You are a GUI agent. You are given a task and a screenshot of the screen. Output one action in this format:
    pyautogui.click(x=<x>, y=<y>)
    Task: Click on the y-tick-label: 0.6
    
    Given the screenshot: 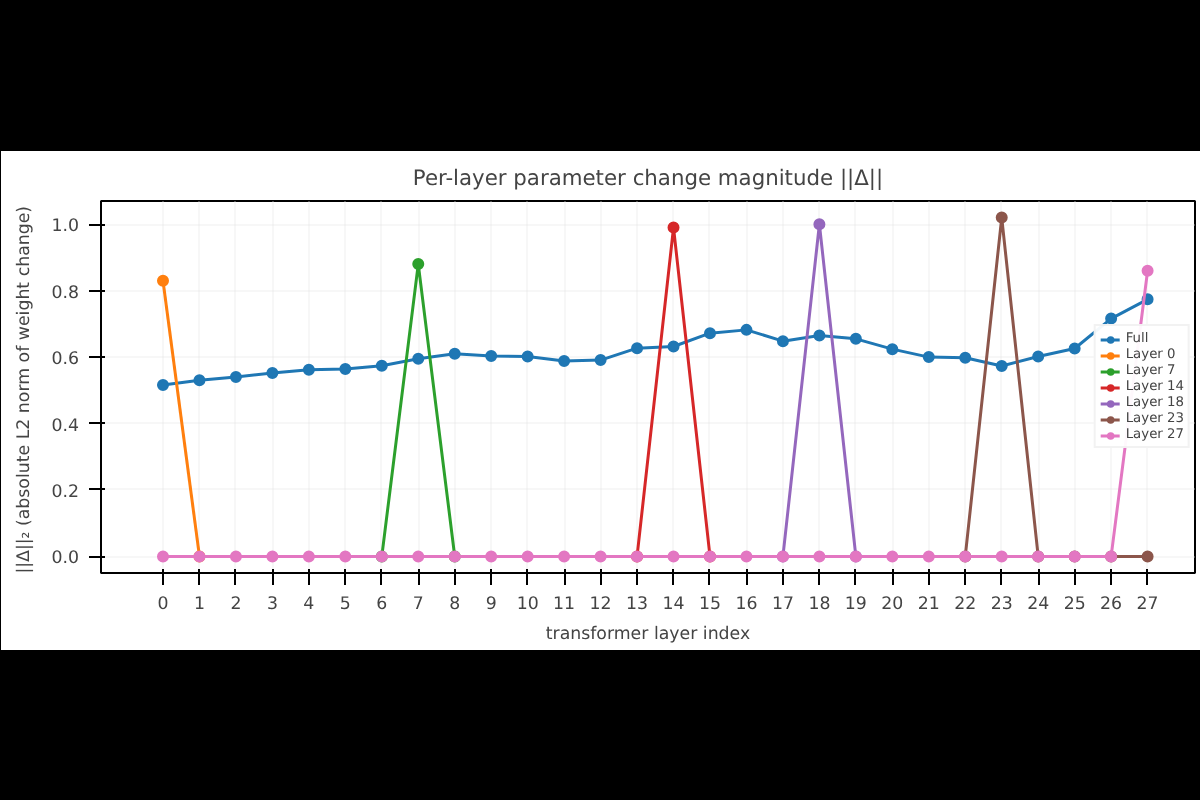 What is the action you would take?
    pyautogui.click(x=65, y=360)
    